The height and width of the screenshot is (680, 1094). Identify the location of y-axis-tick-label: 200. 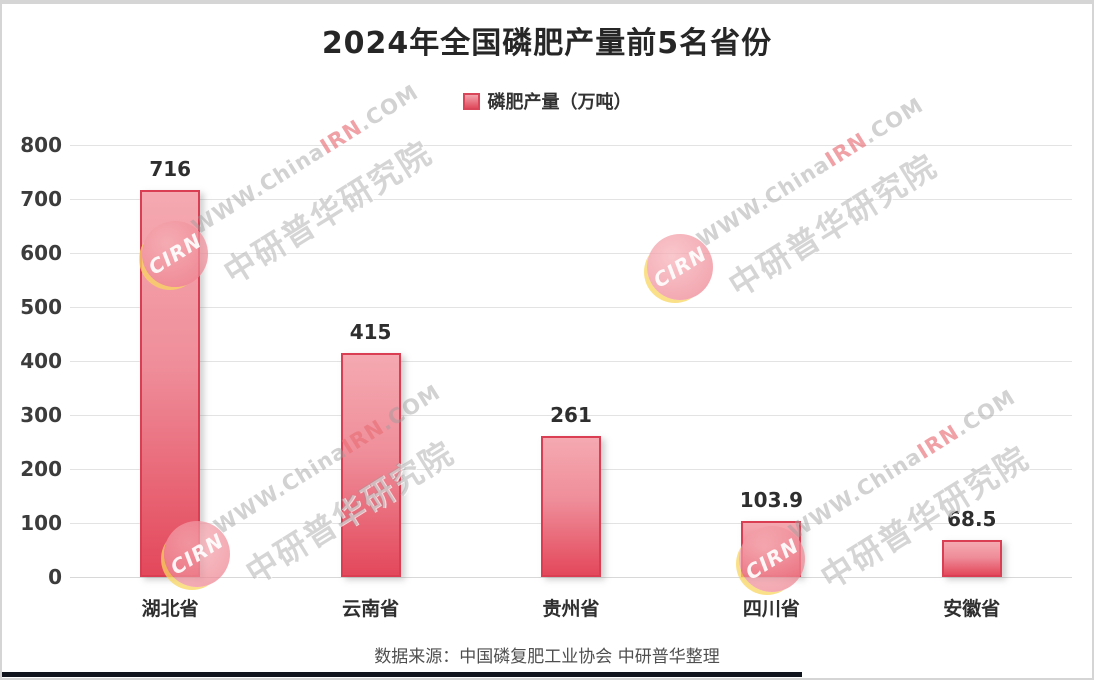
(41, 469).